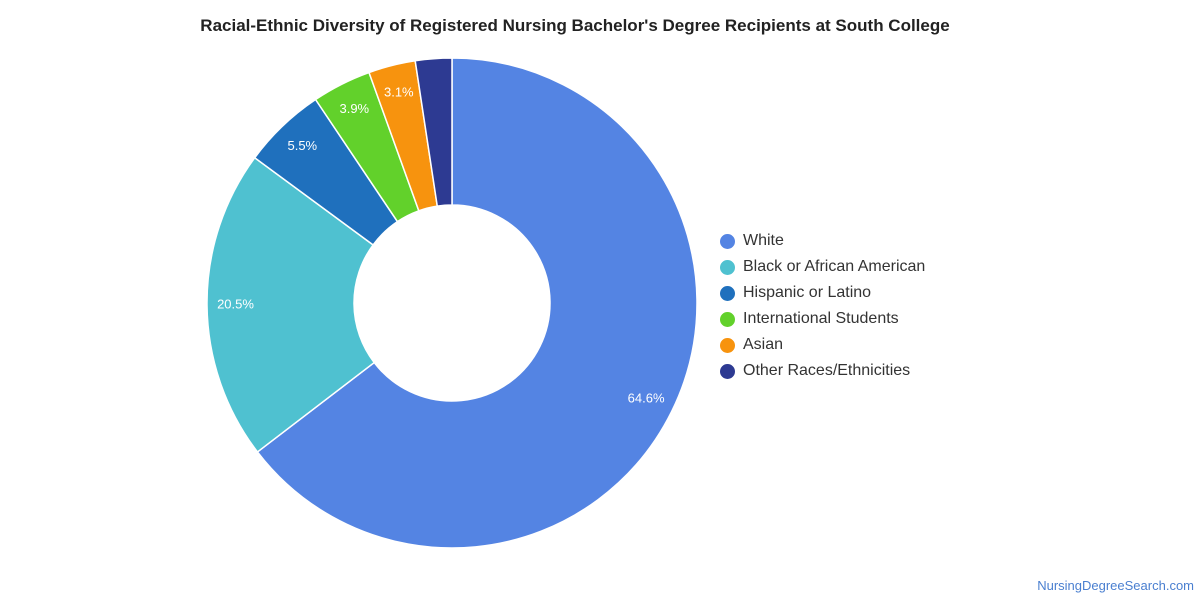 The height and width of the screenshot is (600, 1200). I want to click on slice-label: 5.5%, so click(302, 145).